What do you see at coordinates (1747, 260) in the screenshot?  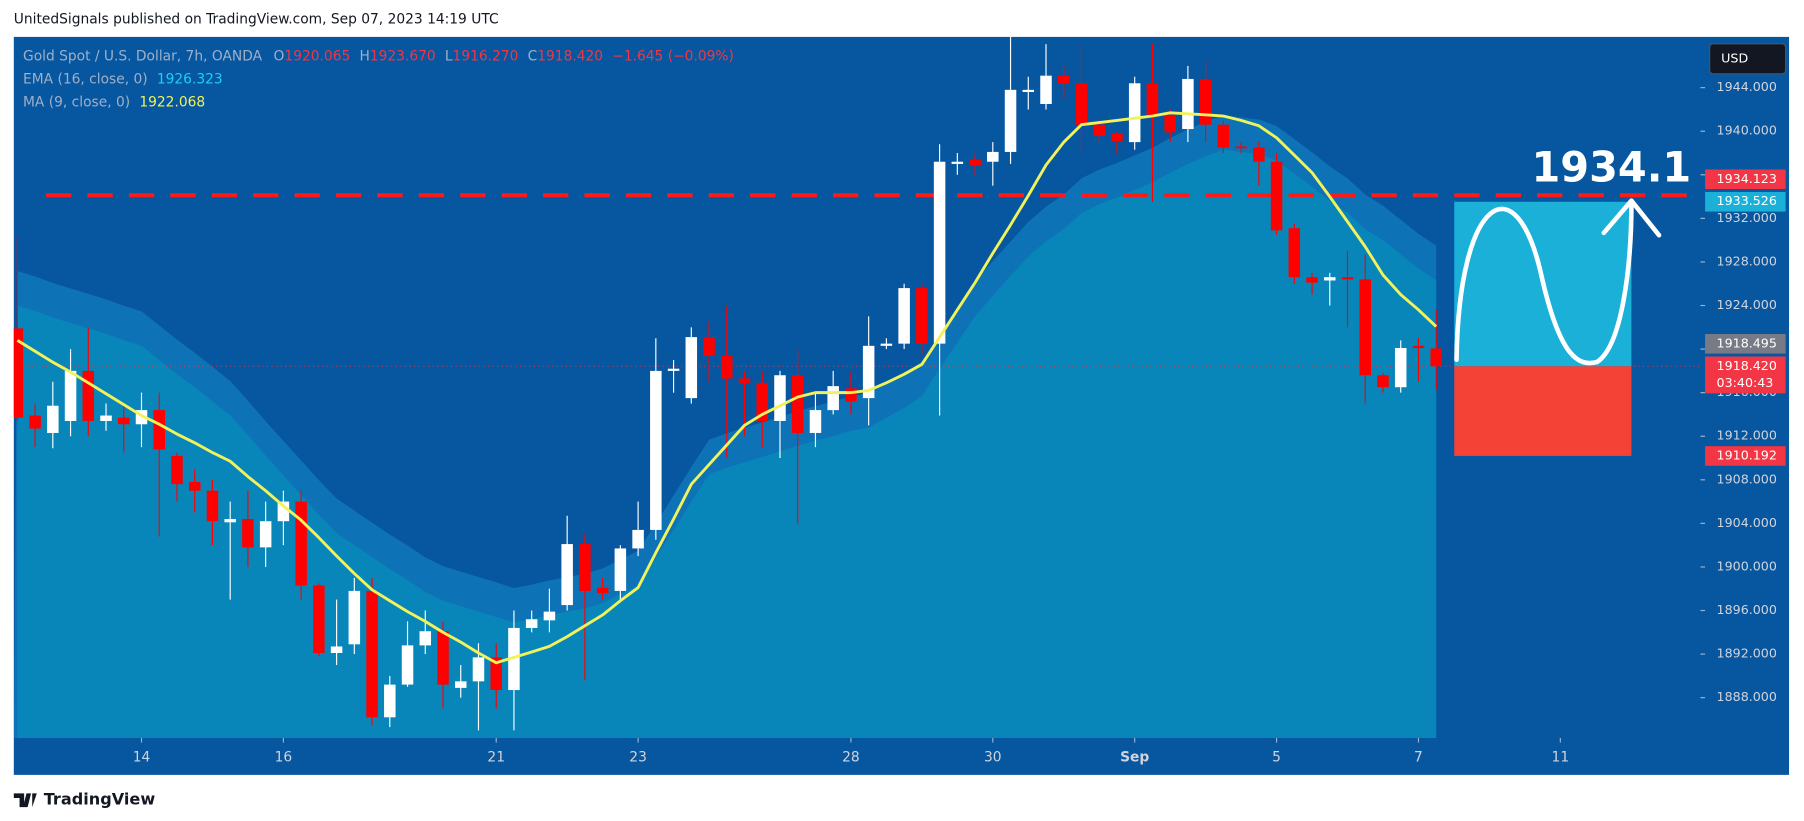 I see `y-tick-label: 1928.000` at bounding box center [1747, 260].